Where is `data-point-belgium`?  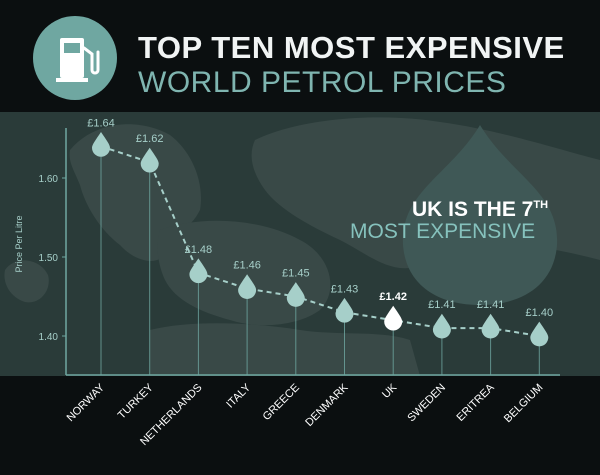
data-point-belgium is located at coordinates (539, 334).